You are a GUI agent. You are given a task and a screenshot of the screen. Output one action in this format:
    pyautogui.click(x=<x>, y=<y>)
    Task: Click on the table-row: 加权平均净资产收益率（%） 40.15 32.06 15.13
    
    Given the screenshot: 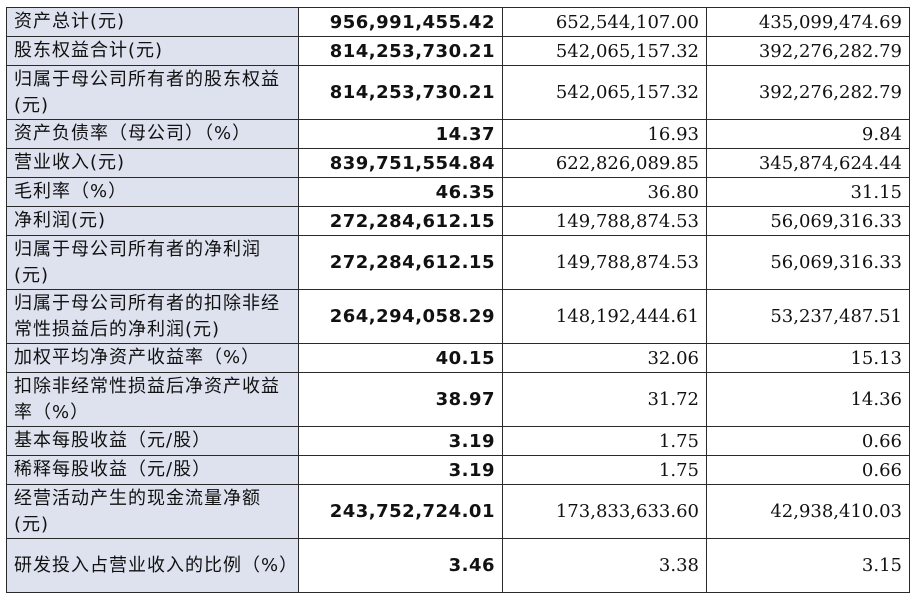 What is the action you would take?
    pyautogui.click(x=458, y=358)
    